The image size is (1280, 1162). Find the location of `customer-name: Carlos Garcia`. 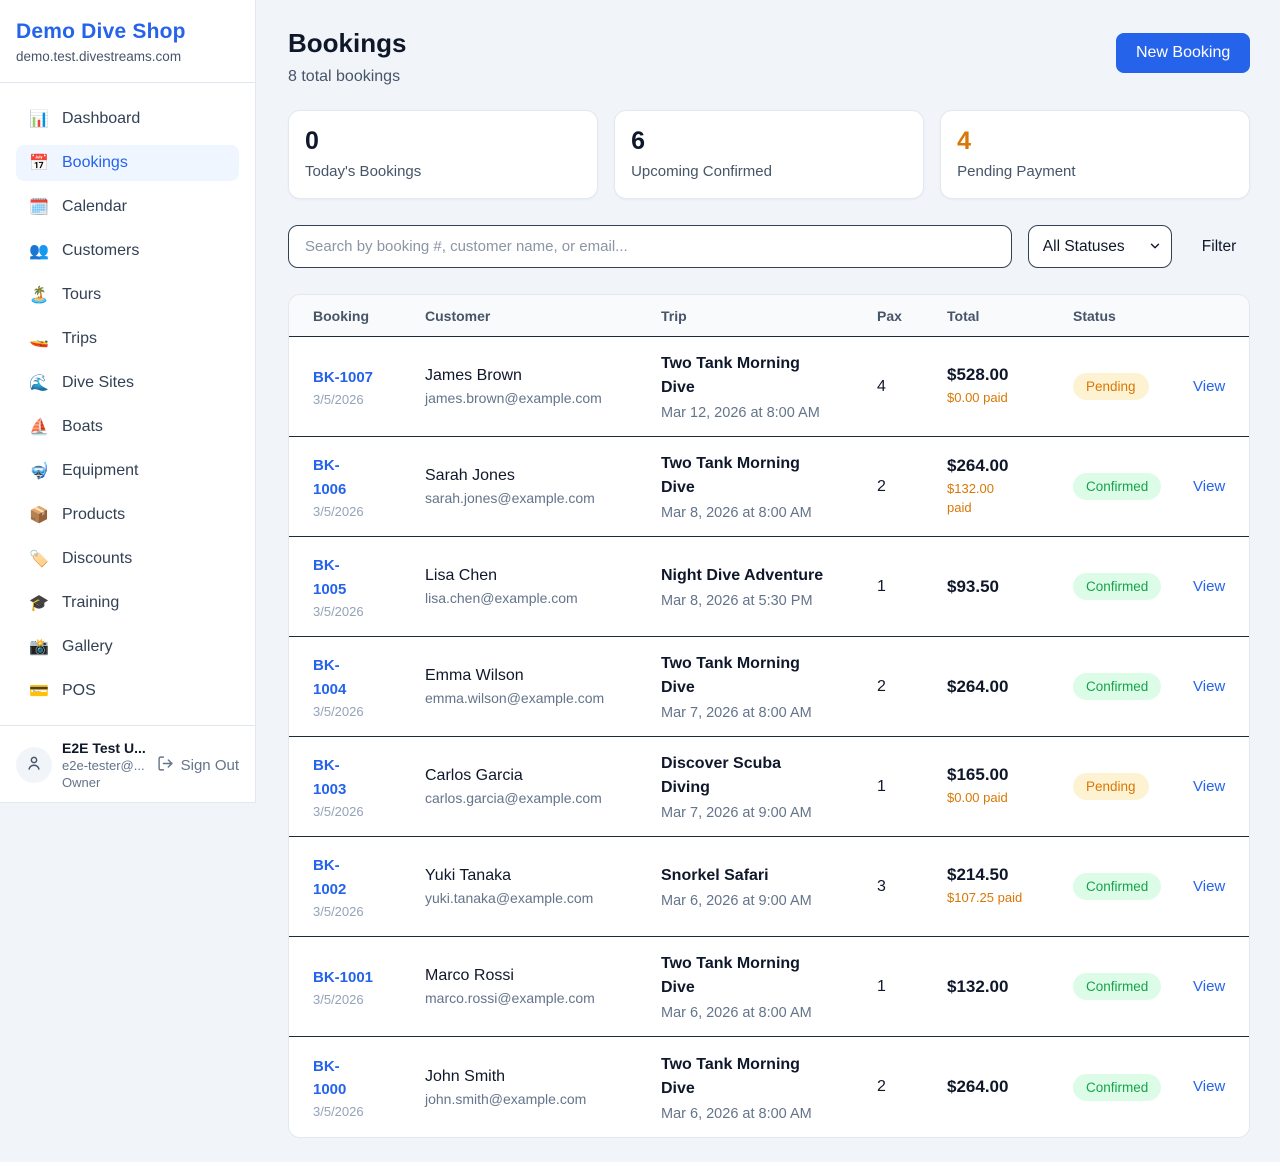

customer-name: Carlos Garcia is located at coordinates (474, 775).